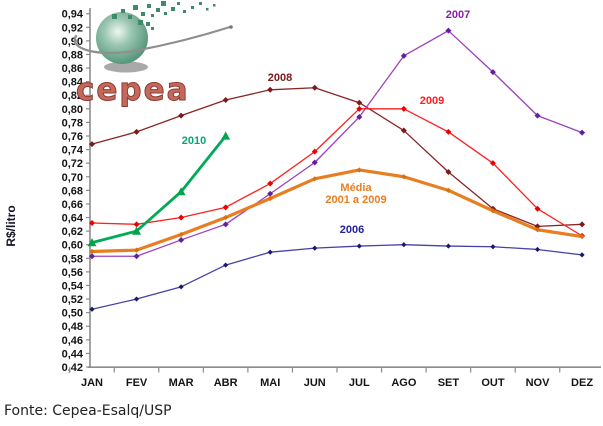  I want to click on x-tick-label: NOV, so click(538, 383).